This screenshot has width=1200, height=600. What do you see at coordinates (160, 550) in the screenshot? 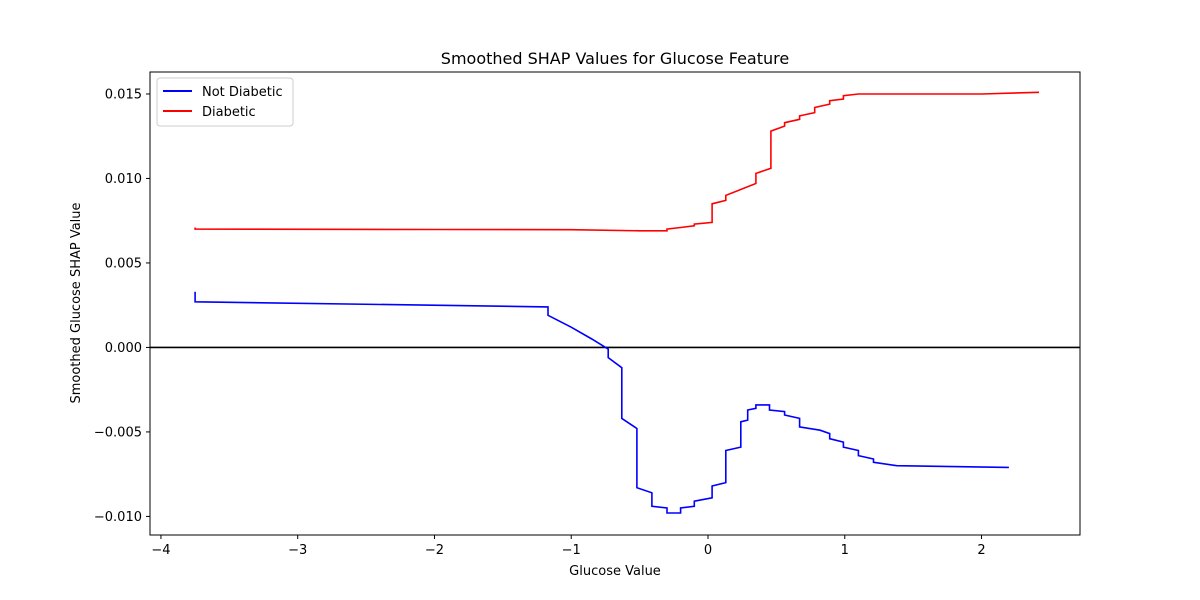
I see `x-tick-label: −4` at bounding box center [160, 550].